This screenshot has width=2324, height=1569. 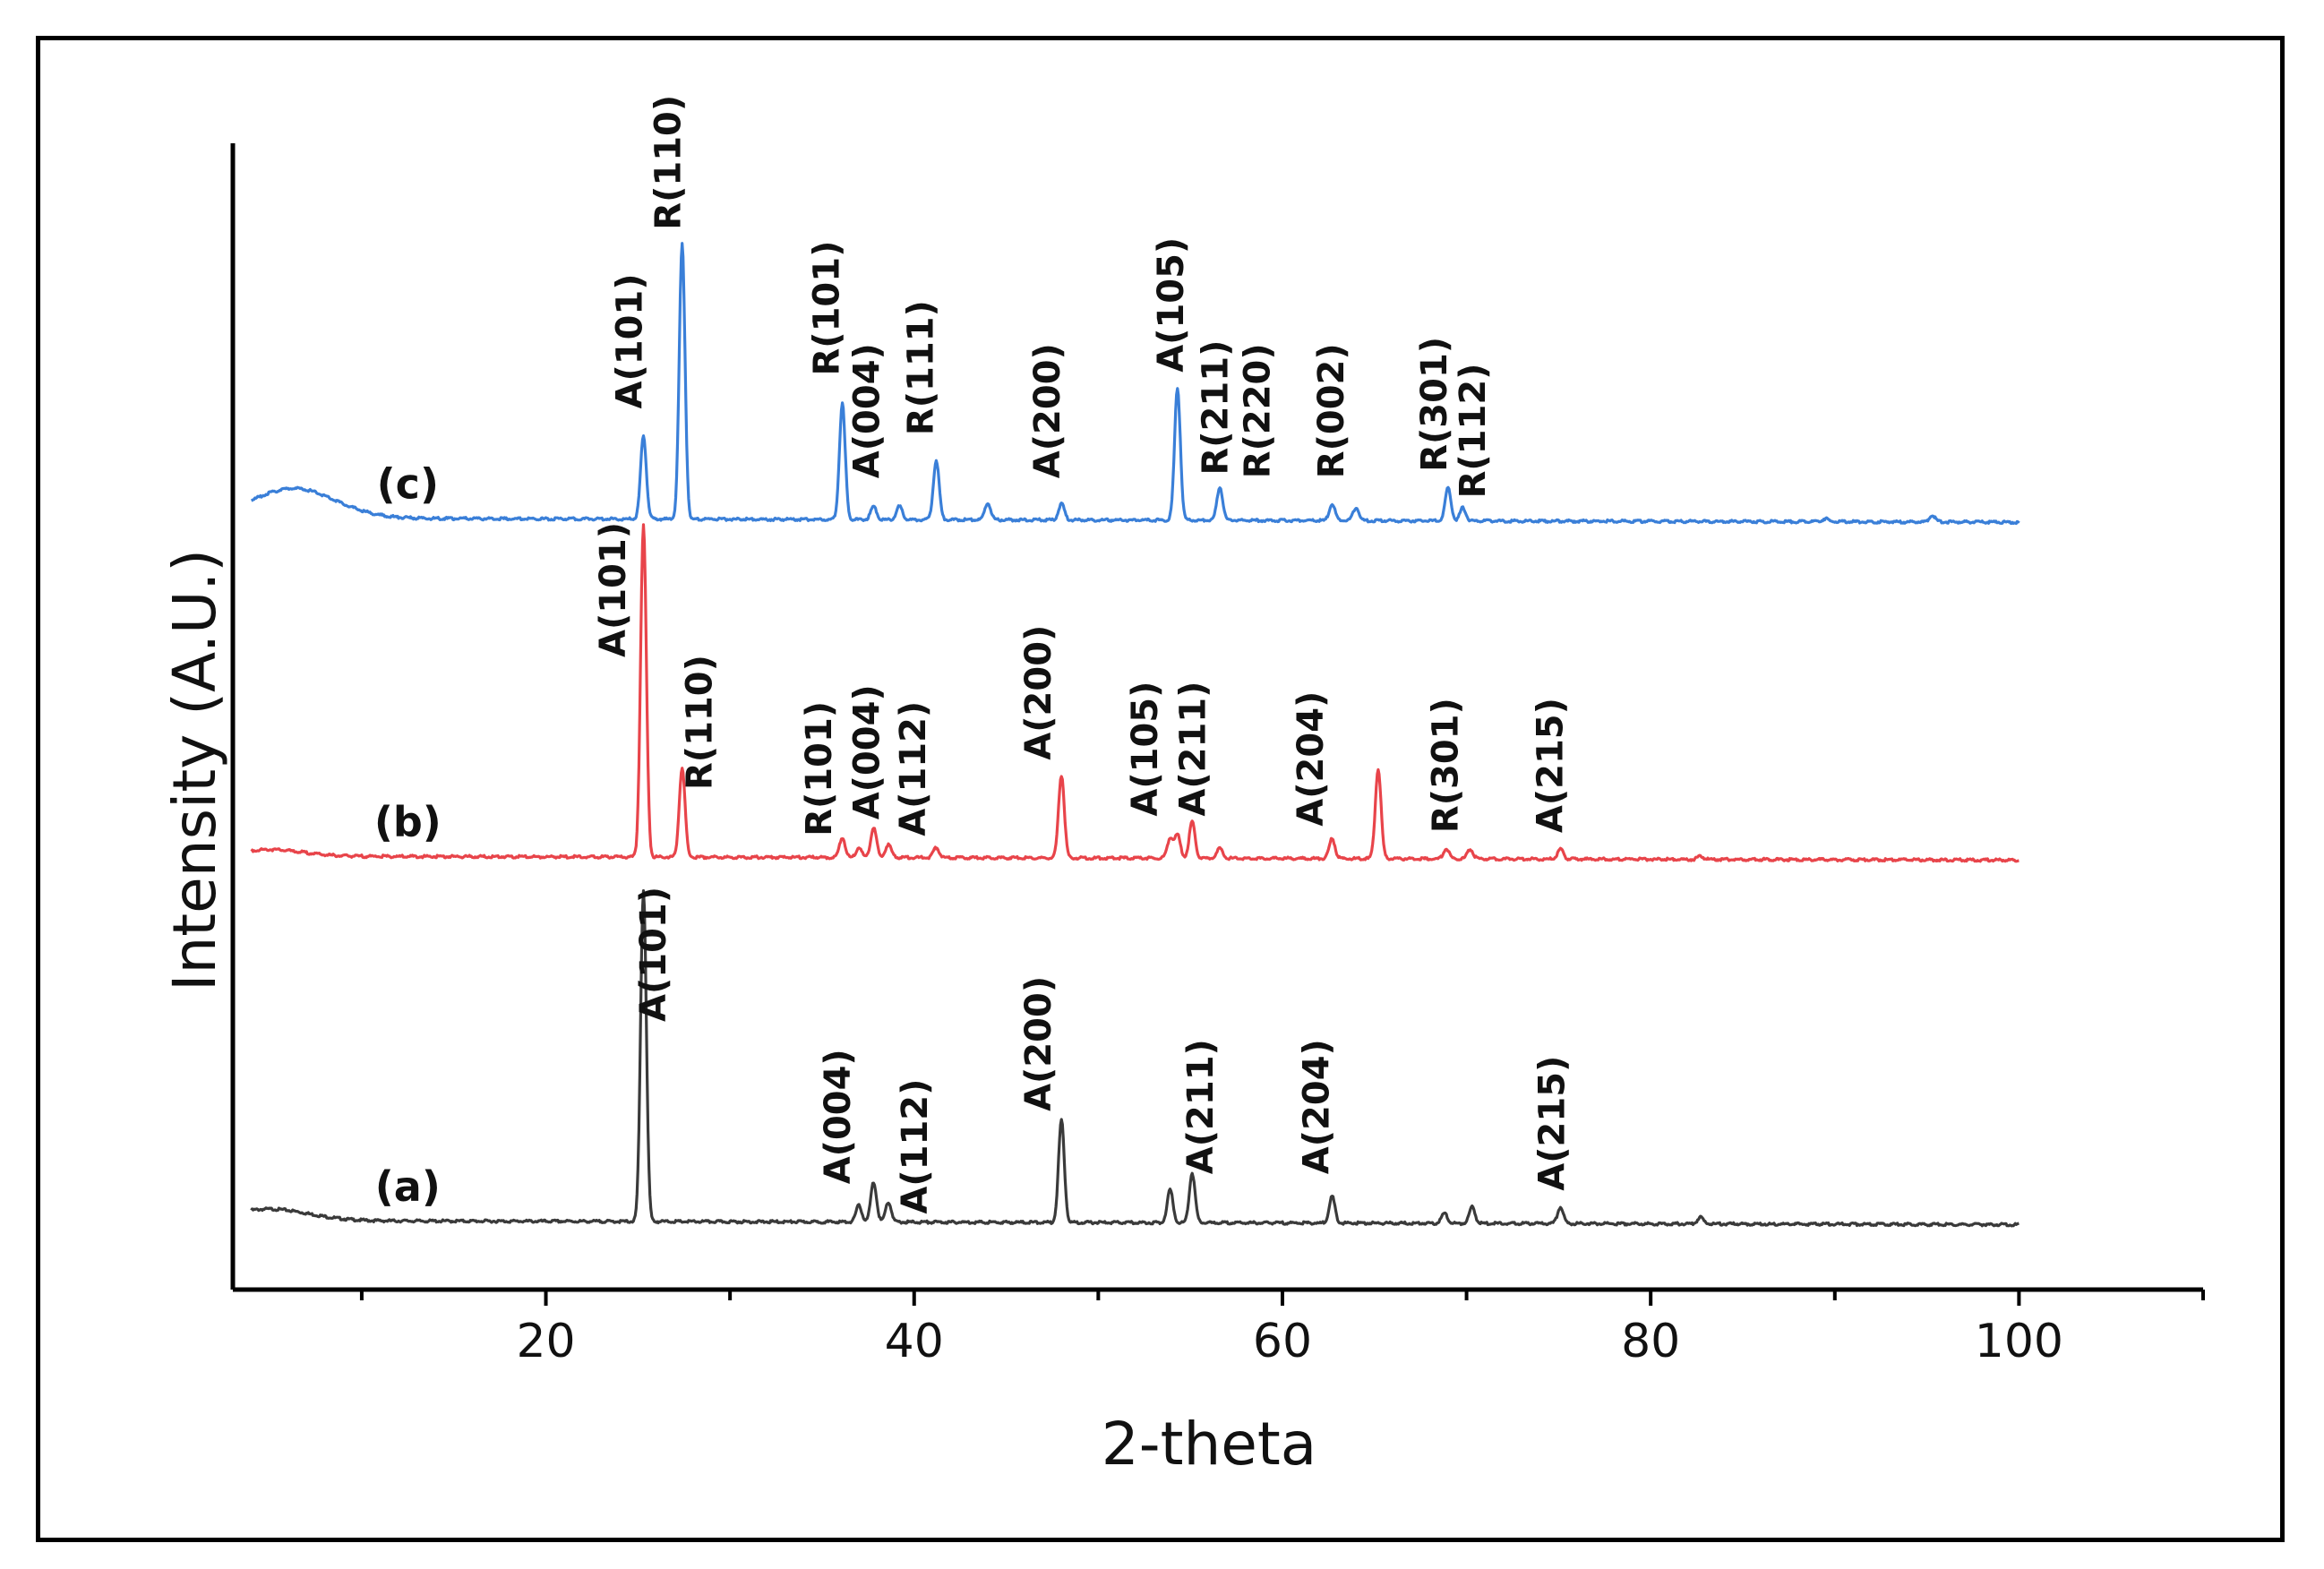 What do you see at coordinates (194, 770) in the screenshot?
I see `y-axis-title: Intensity (A.U.)` at bounding box center [194, 770].